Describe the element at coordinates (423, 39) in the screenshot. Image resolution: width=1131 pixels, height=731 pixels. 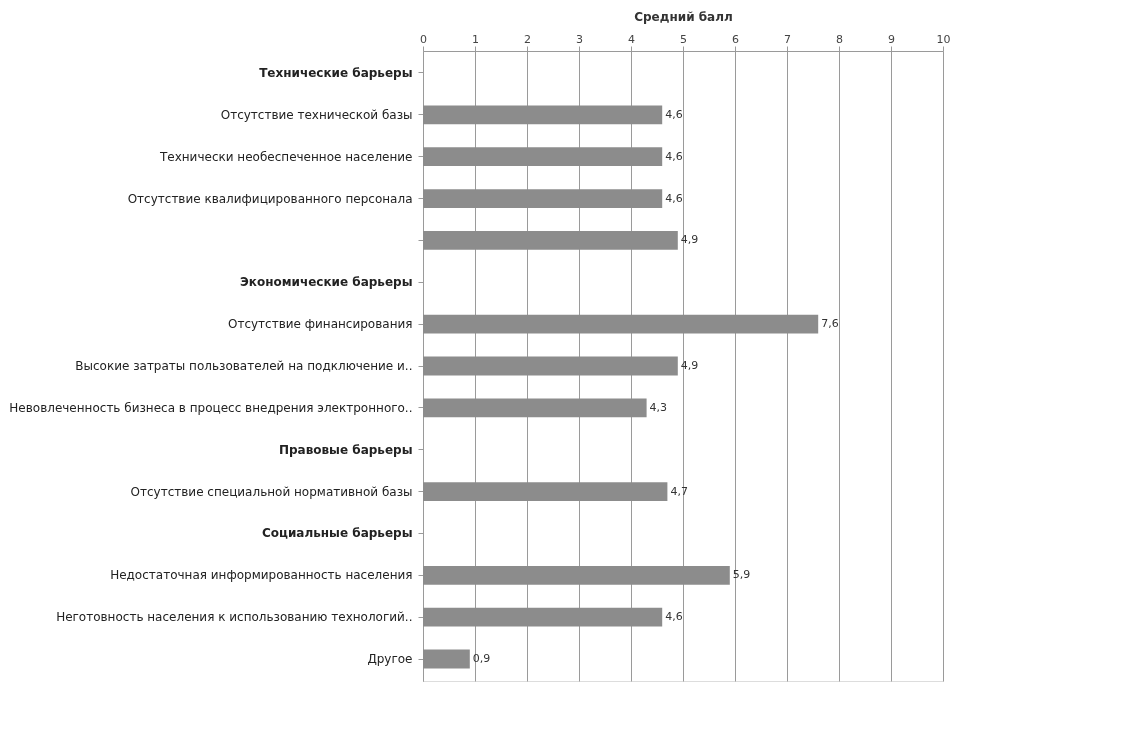
I see `x-tick-label: 0` at that location.